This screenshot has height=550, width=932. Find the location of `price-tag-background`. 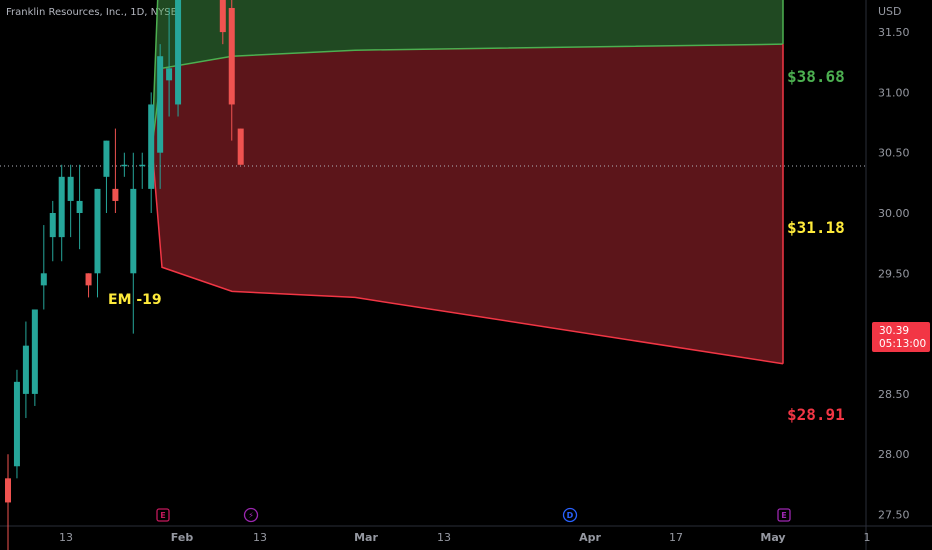

price-tag-background is located at coordinates (901, 337).